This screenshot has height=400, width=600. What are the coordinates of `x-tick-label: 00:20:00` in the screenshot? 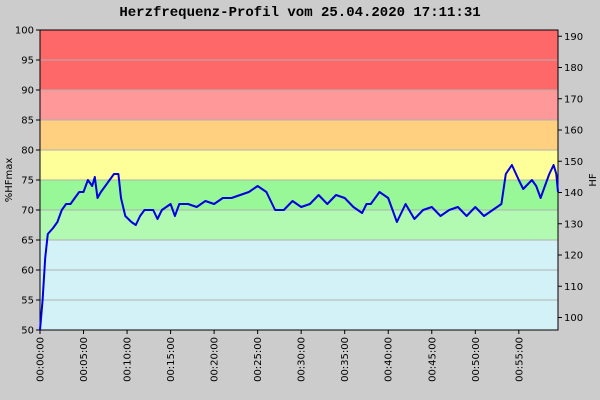 It's located at (215, 359).